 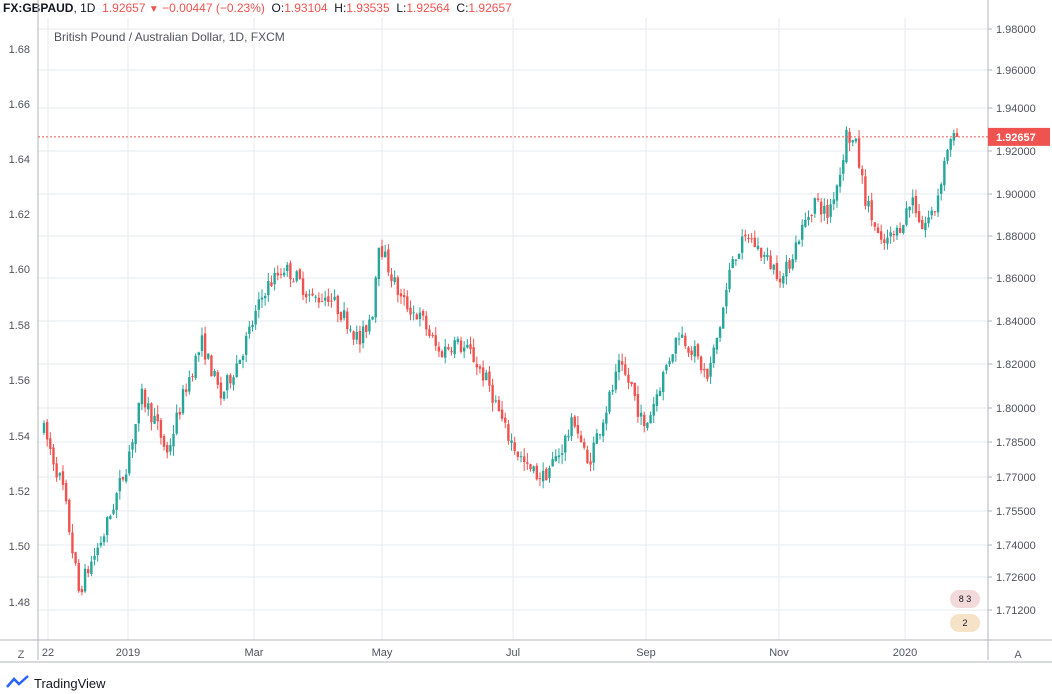 What do you see at coordinates (340, 8) in the screenshot?
I see `high-label: H:` at bounding box center [340, 8].